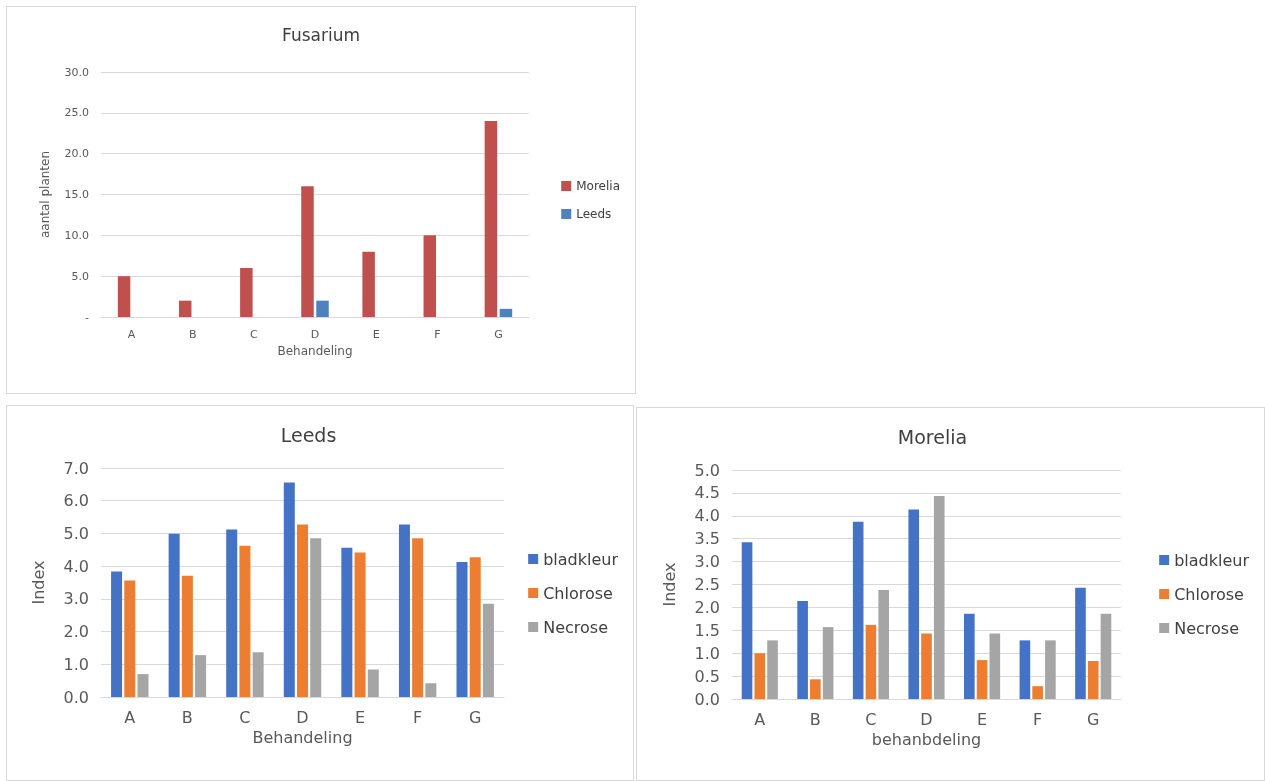 The width and height of the screenshot is (1265, 781). Describe the element at coordinates (598, 186) in the screenshot. I see `legend-label: Morelia` at that location.